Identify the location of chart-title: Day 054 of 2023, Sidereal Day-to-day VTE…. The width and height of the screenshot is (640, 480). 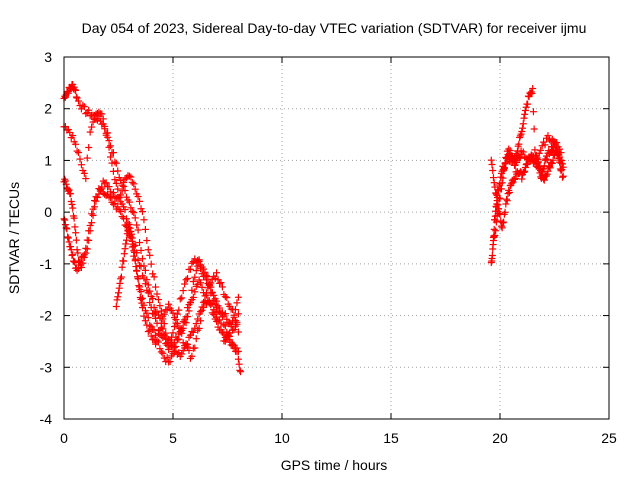
(334, 28).